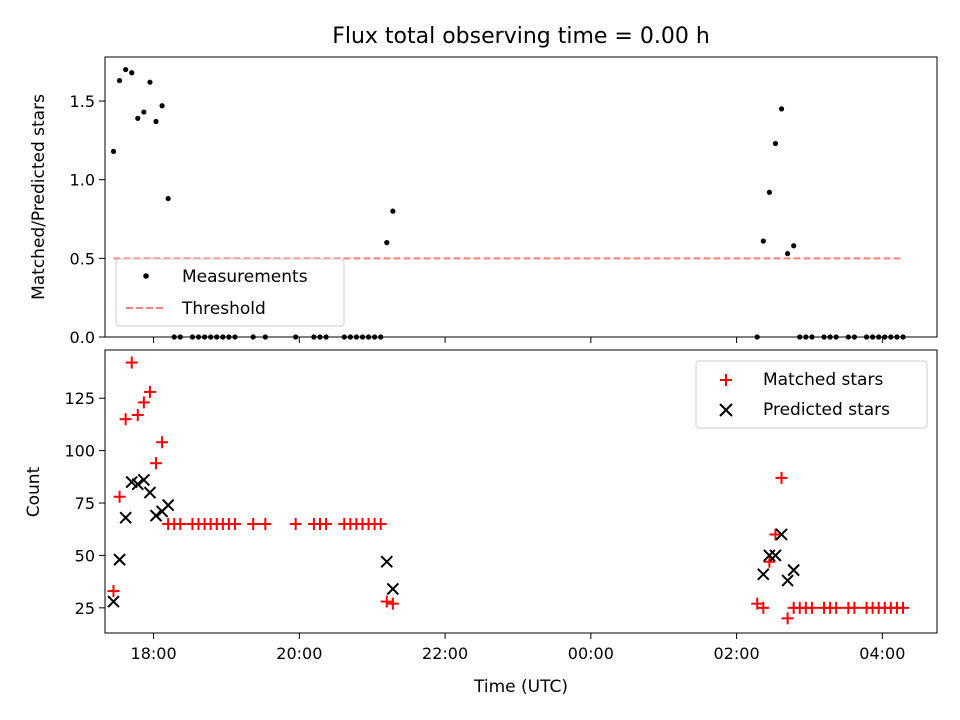 This screenshot has width=960, height=720. I want to click on x-axis-label: Time (UTC), so click(520, 687).